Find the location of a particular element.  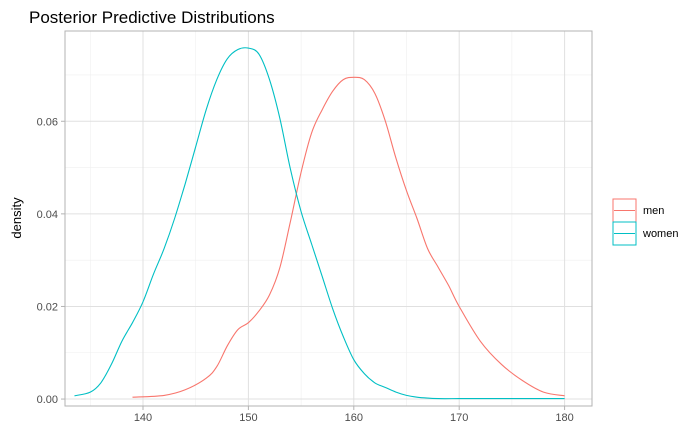

y-tick-label: 0.06 is located at coordinates (47, 122).